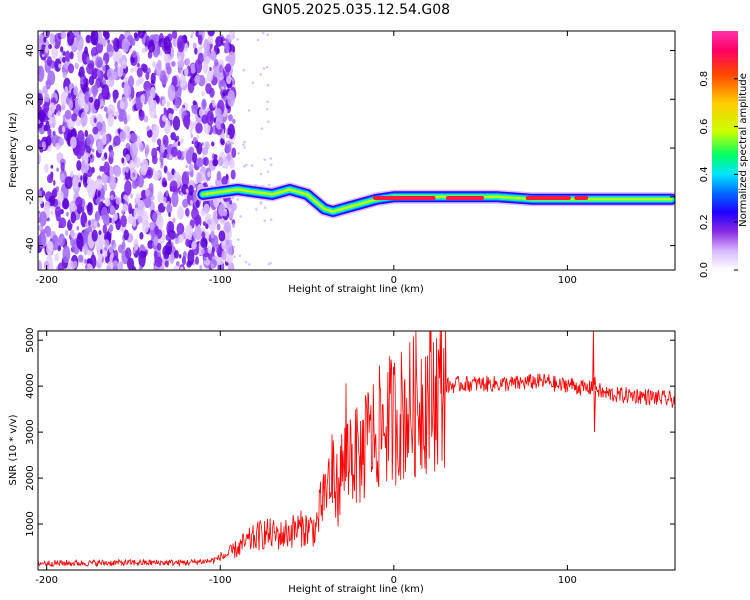 The width and height of the screenshot is (750, 600). Describe the element at coordinates (13, 150) in the screenshot. I see `spectrogram-y-label: Frequency (Hz)` at that location.